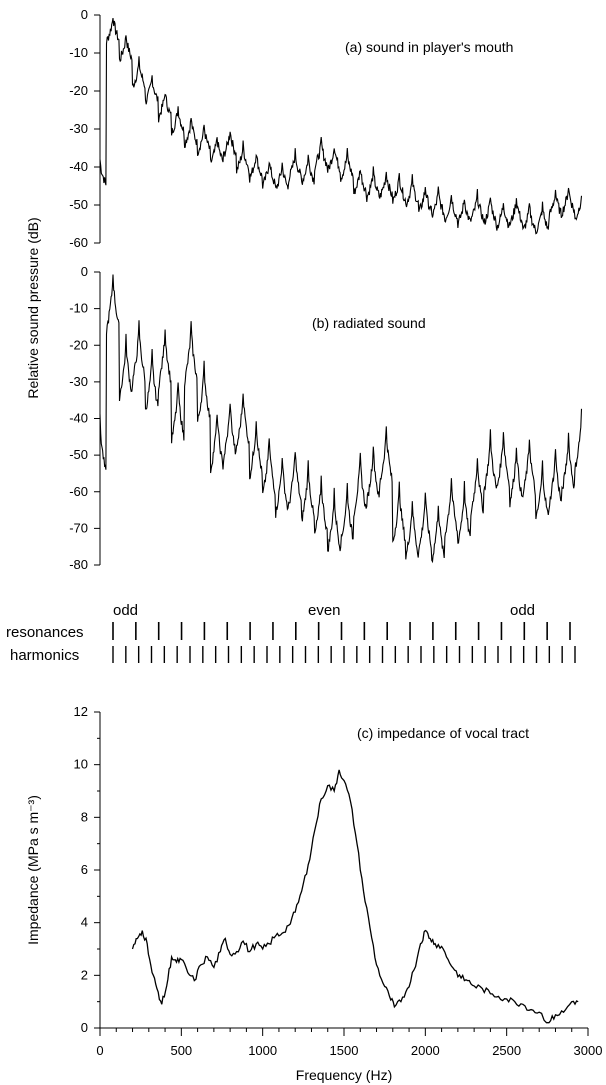 The image size is (606, 1085). What do you see at coordinates (81, 764) in the screenshot?
I see `panel-c-y-tick-label: 10` at bounding box center [81, 764].